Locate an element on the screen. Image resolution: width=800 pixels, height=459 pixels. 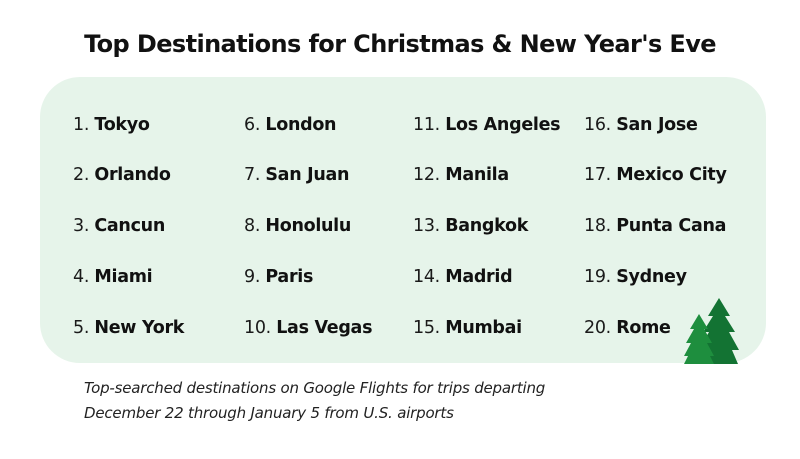
destination-rank: 6. is located at coordinates (252, 125).